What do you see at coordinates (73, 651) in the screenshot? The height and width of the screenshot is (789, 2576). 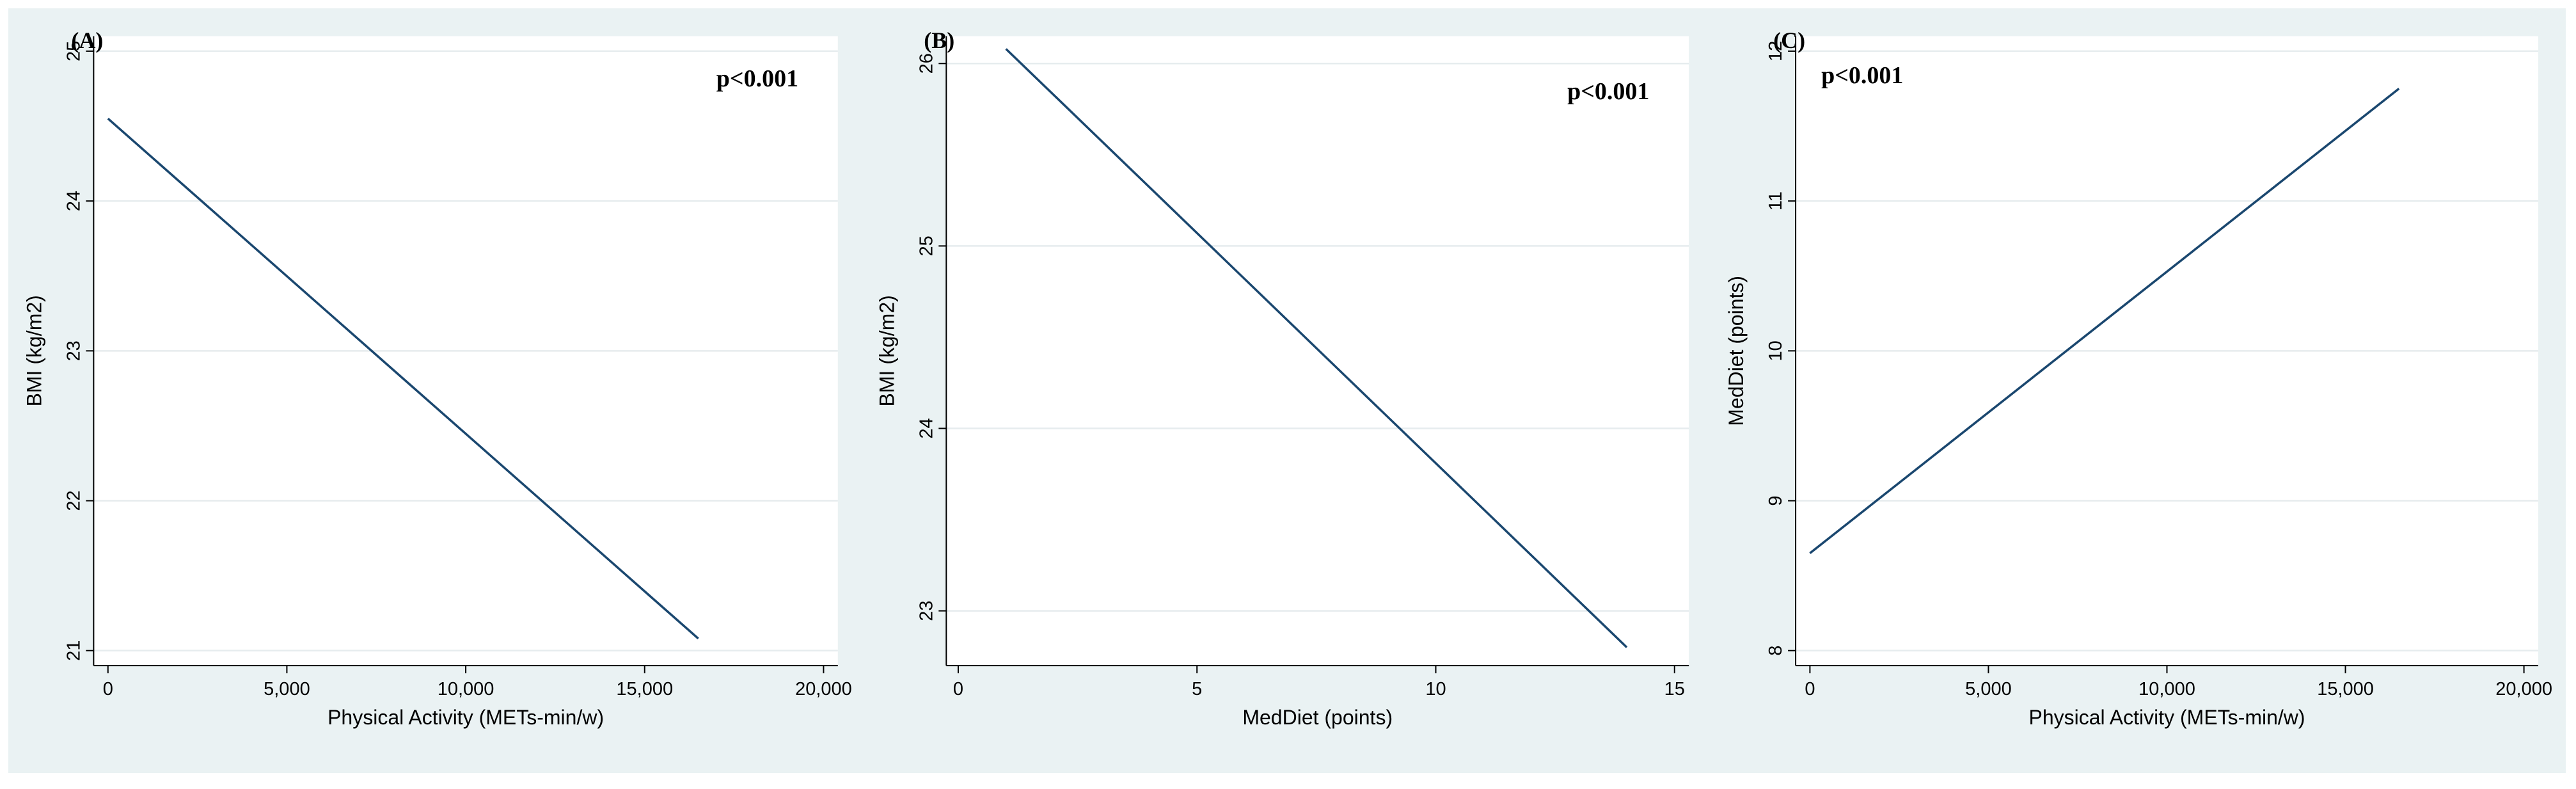 I see `y-tick-label: 21` at bounding box center [73, 651].